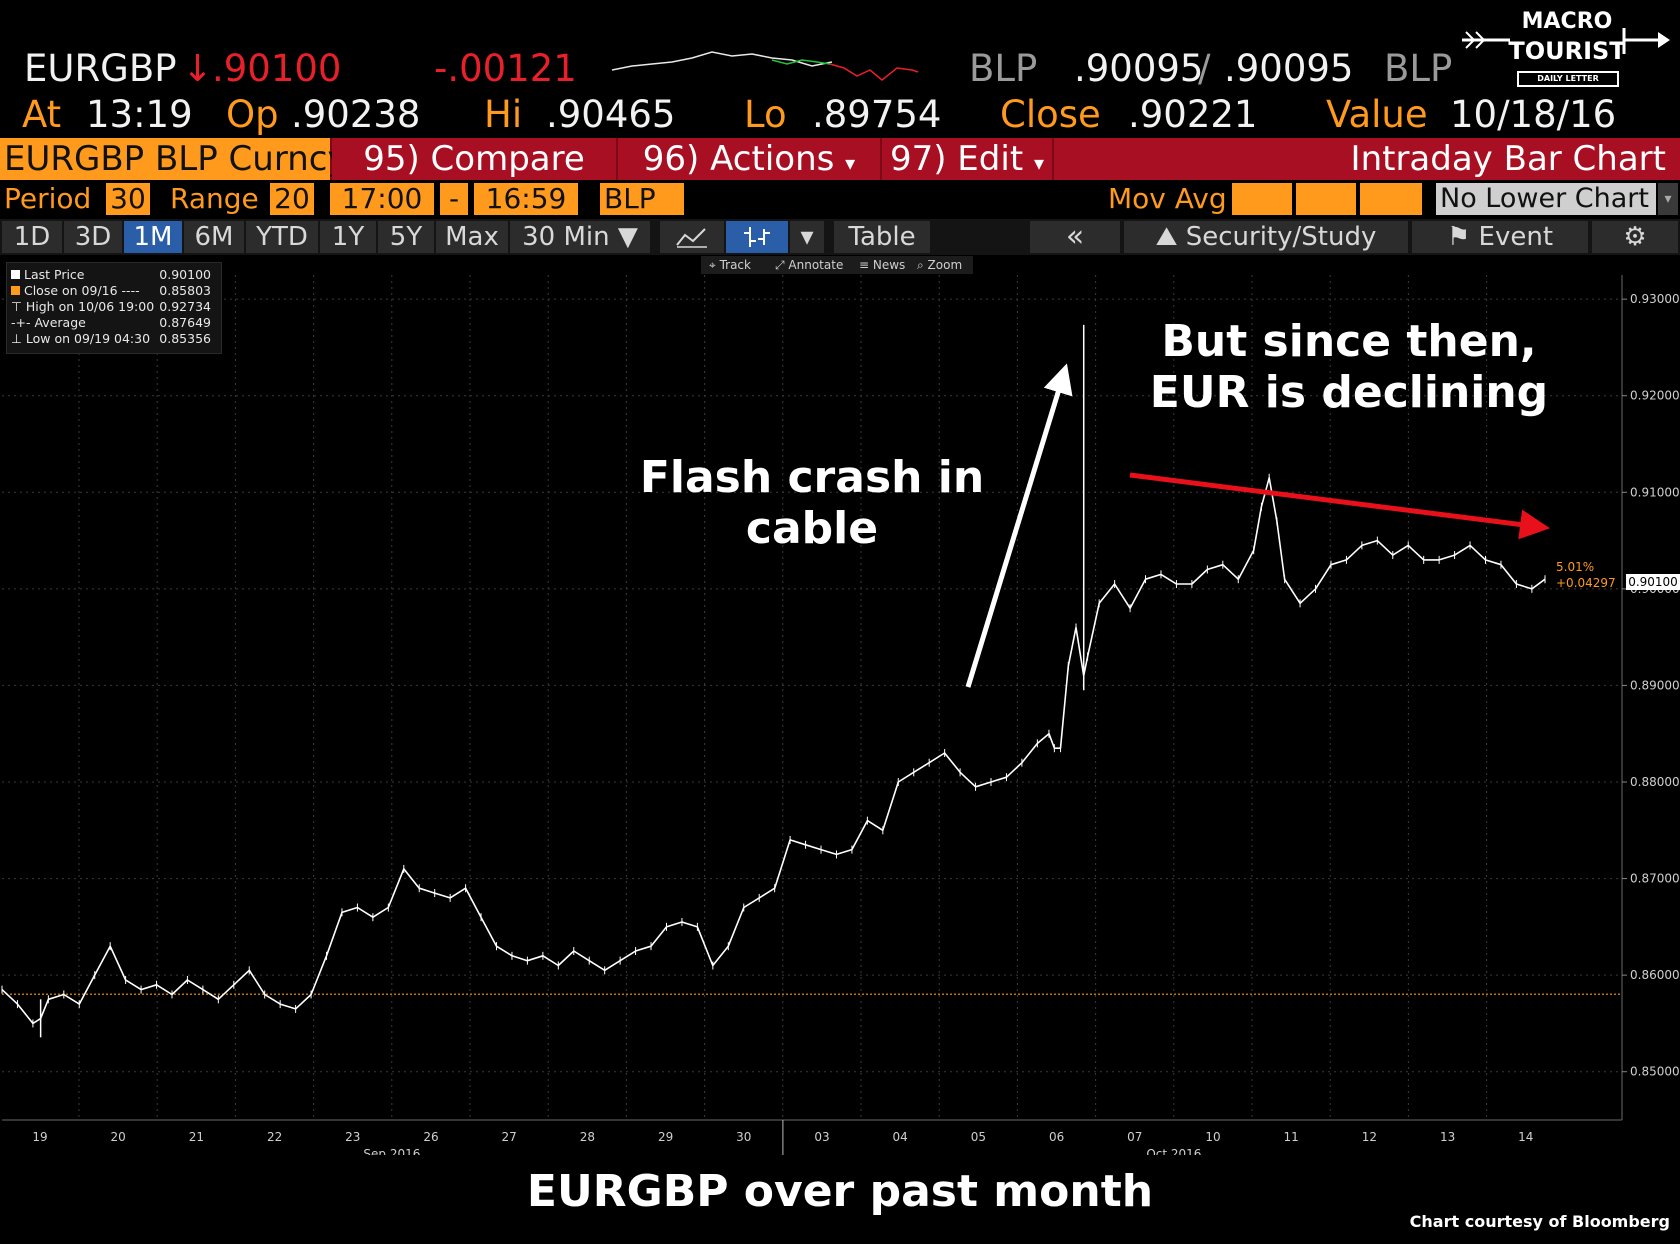 Image resolution: width=1680 pixels, height=1244 pixels. Describe the element at coordinates (114, 323) in the screenshot. I see `legend-item: -+- Average 0.87649` at that location.